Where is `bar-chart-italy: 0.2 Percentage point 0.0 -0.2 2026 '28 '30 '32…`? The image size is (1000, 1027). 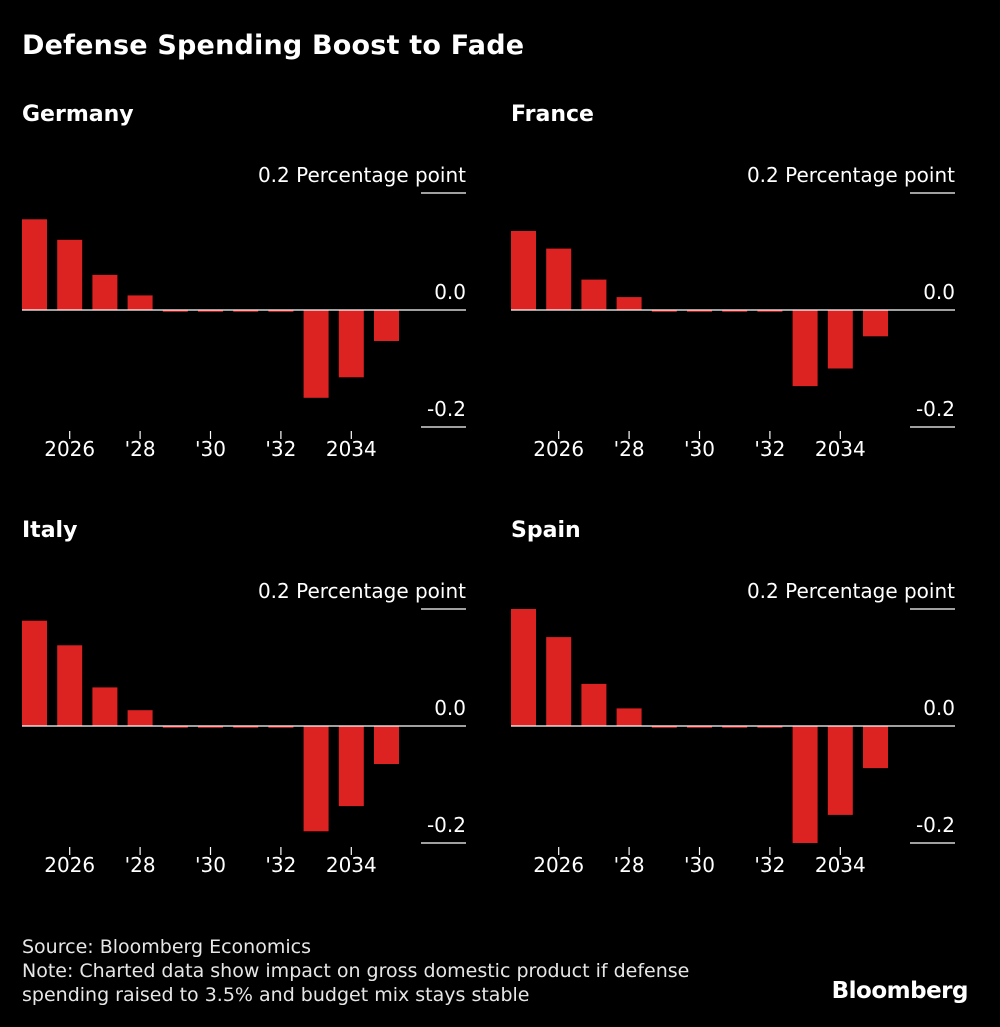 bar-chart-italy: 0.2 Percentage point 0.0 -0.2 2026 '28 '30 '32… is located at coordinates (244, 728).